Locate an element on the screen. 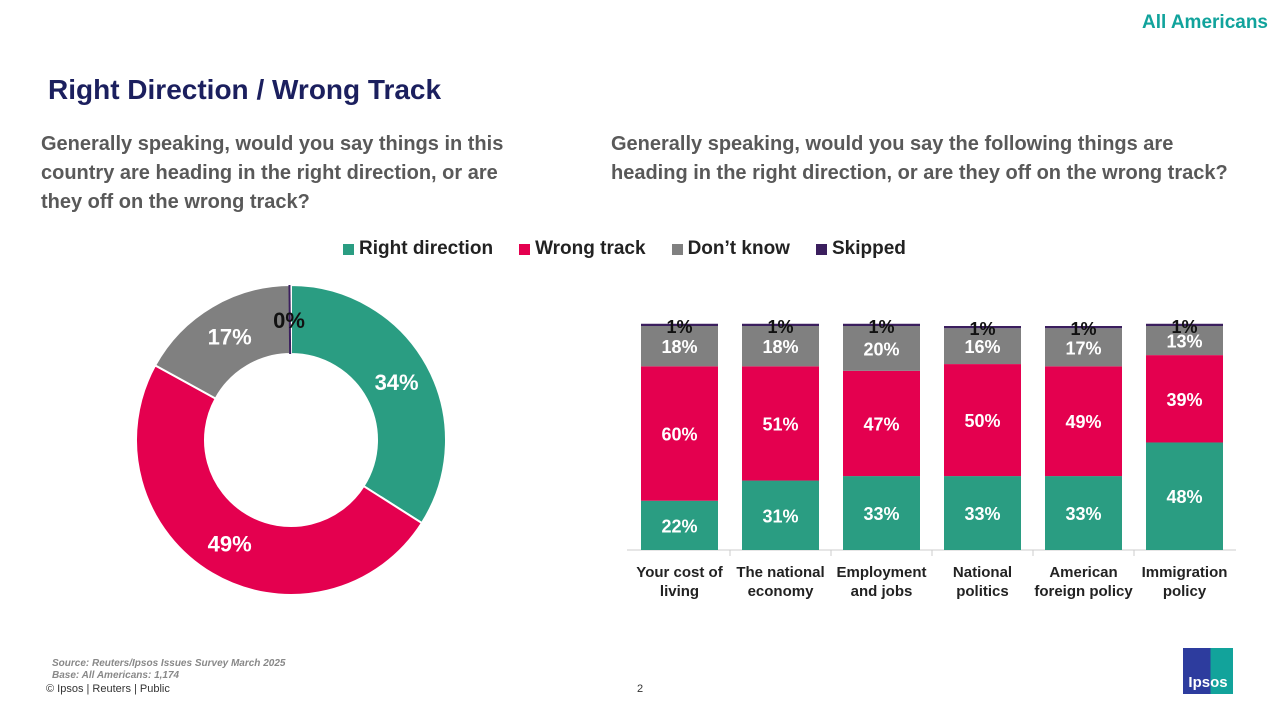 Image resolution: width=1280 pixels, height=720 pixels. category-label: Your cost of living is located at coordinates (679, 582).